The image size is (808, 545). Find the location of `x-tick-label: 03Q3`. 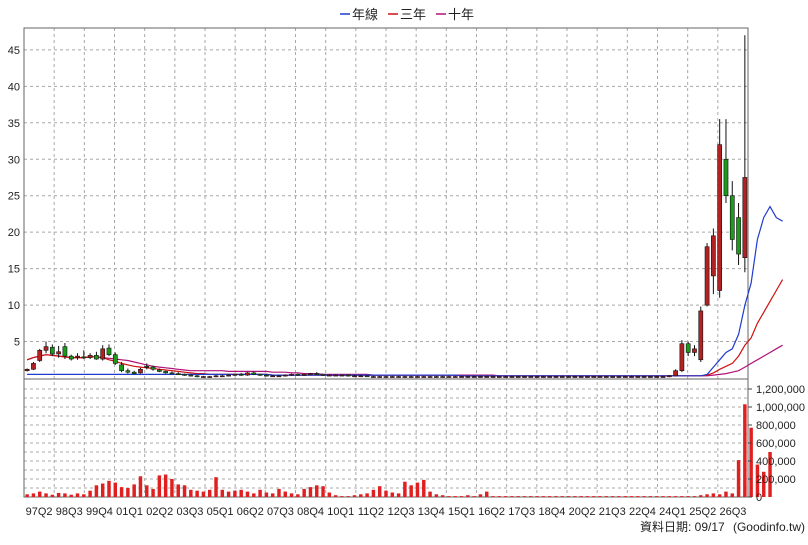

x-tick-label: 03Q3 is located at coordinates (189, 512).